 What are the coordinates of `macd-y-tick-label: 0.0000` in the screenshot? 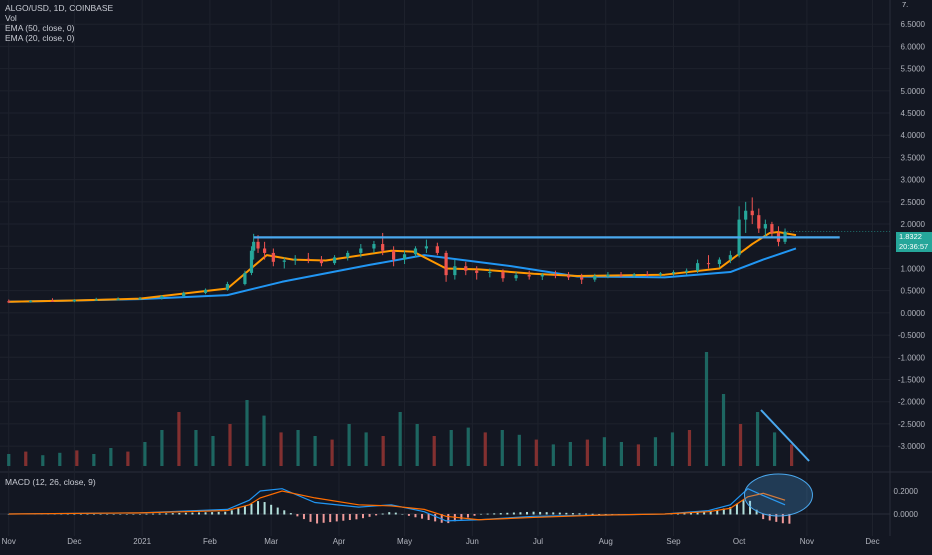 It's located at (906, 514).